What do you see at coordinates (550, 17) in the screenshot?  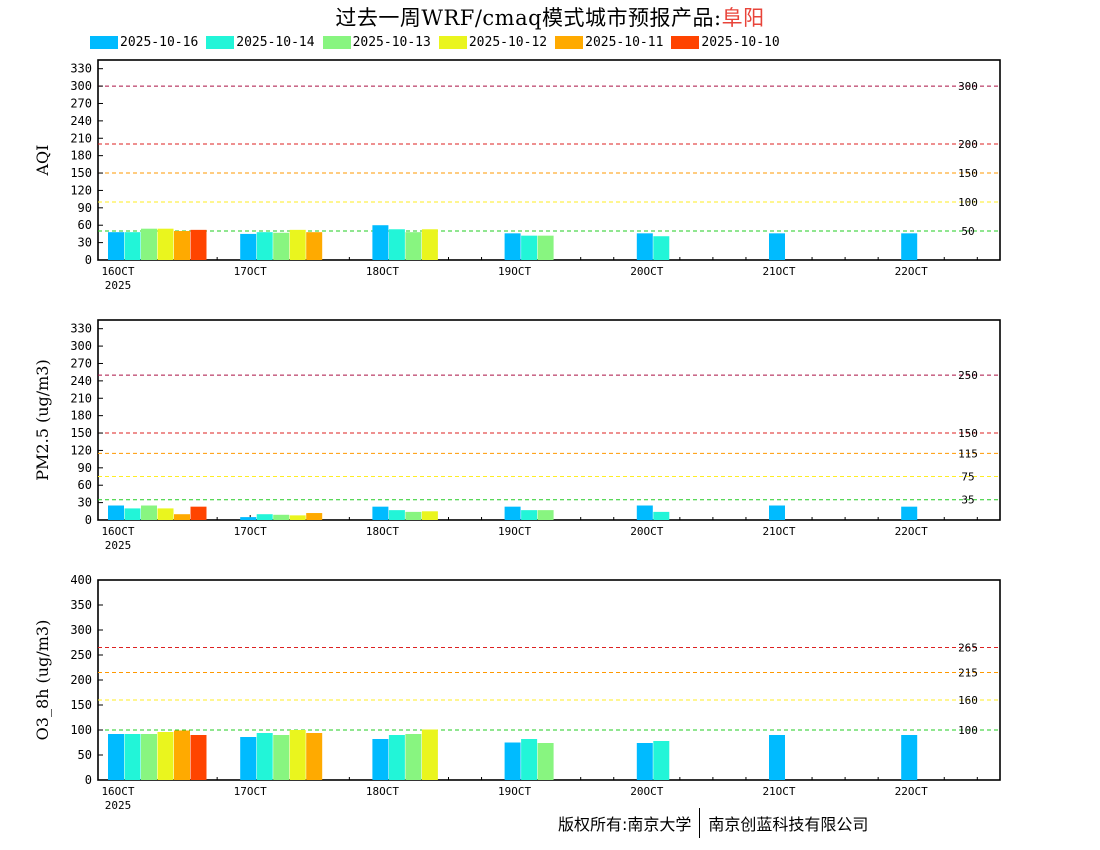 I see `chart-title: 过去一周WRF/cmaq模式城市预报产品:阜阳` at bounding box center [550, 17].